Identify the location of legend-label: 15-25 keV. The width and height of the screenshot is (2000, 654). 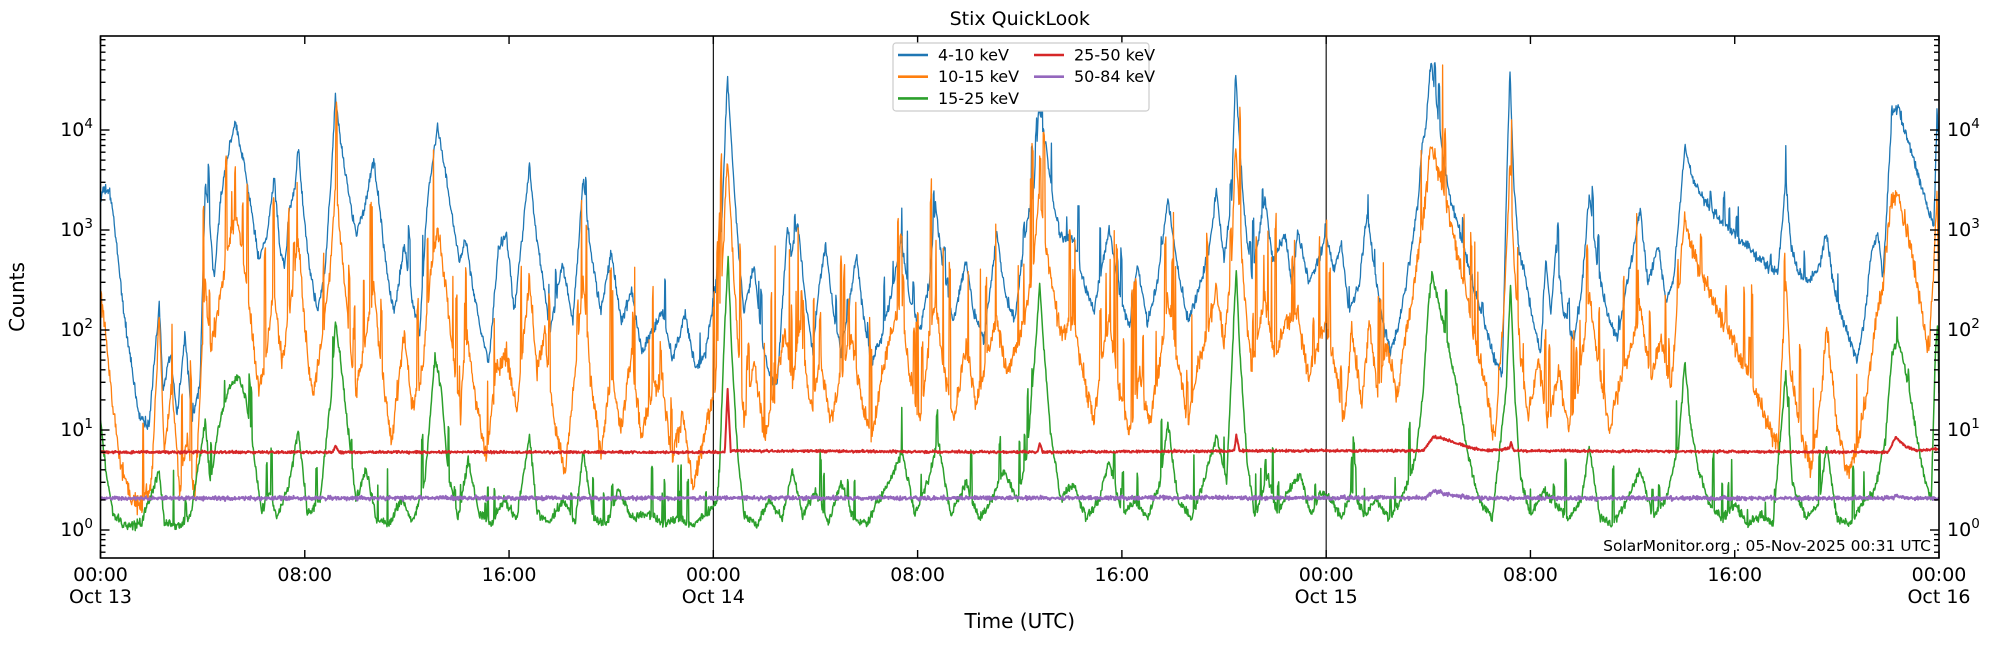
(978, 98).